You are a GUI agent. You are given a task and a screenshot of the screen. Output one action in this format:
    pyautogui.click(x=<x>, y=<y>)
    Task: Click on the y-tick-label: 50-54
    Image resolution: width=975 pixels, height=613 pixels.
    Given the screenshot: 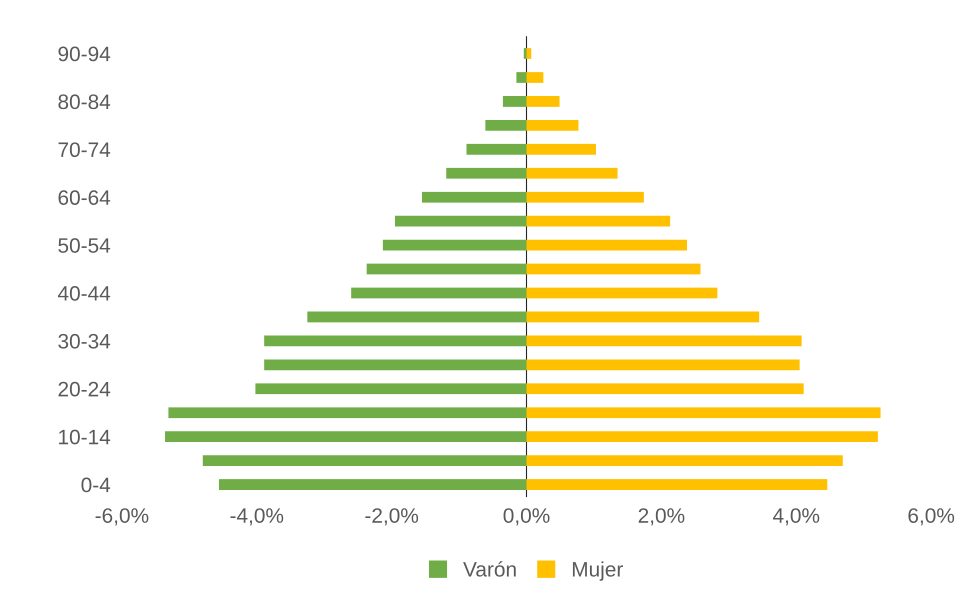 What is the action you would take?
    pyautogui.click(x=84, y=245)
    